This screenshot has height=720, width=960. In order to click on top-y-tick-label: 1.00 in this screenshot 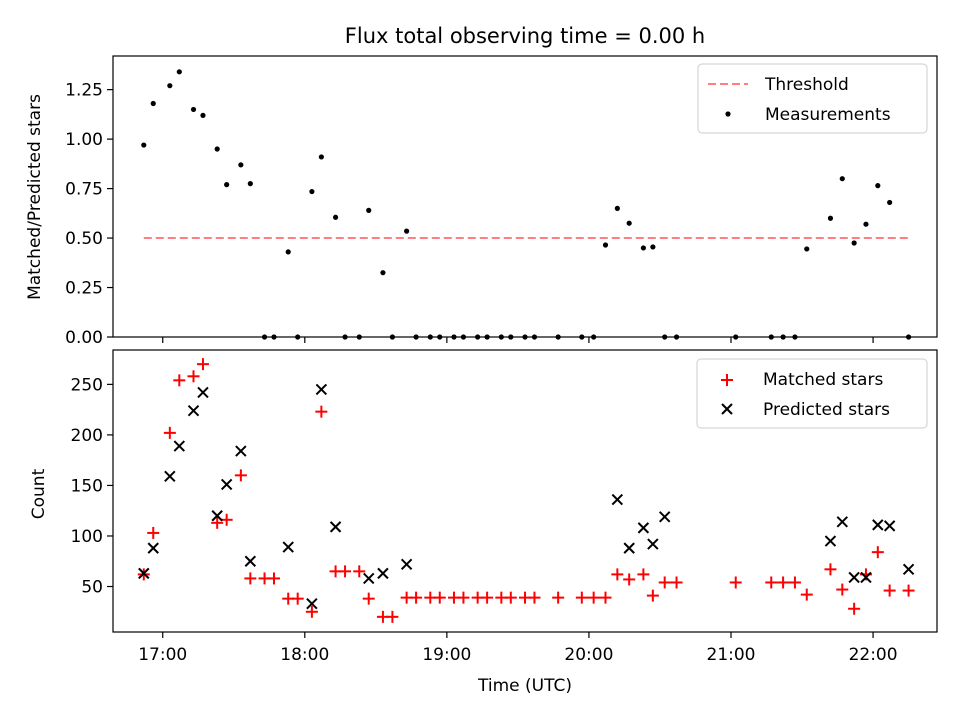, I will do `click(84, 140)`.